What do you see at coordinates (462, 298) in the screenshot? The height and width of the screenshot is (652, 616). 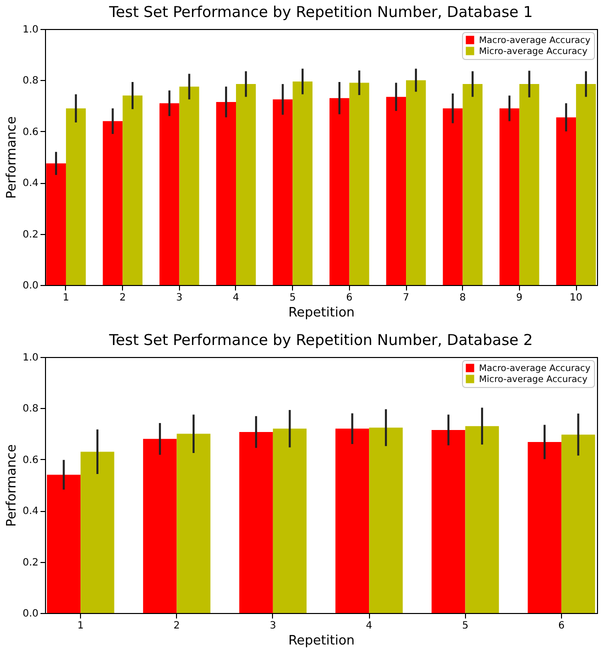 I see `x-tick-label: 8` at bounding box center [462, 298].